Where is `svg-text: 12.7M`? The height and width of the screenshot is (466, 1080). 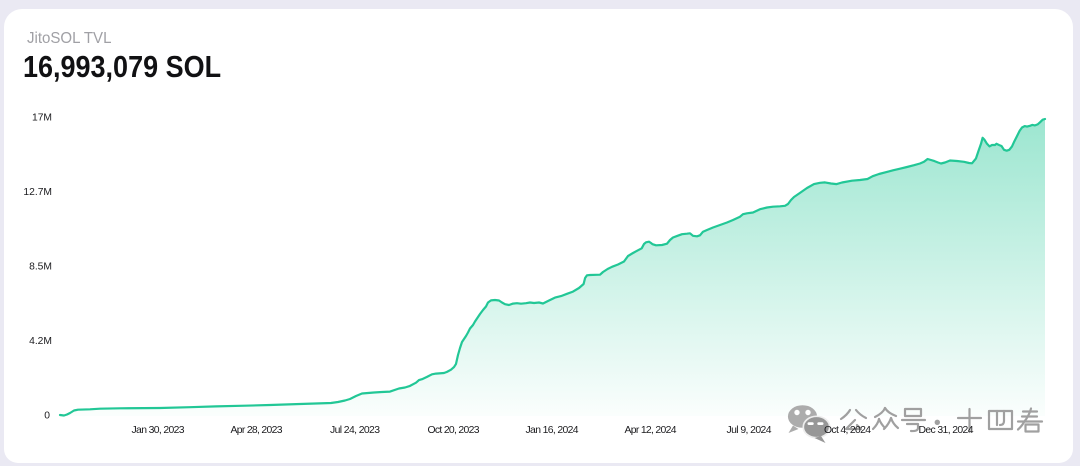 svg-text: 12.7M is located at coordinates (37, 192).